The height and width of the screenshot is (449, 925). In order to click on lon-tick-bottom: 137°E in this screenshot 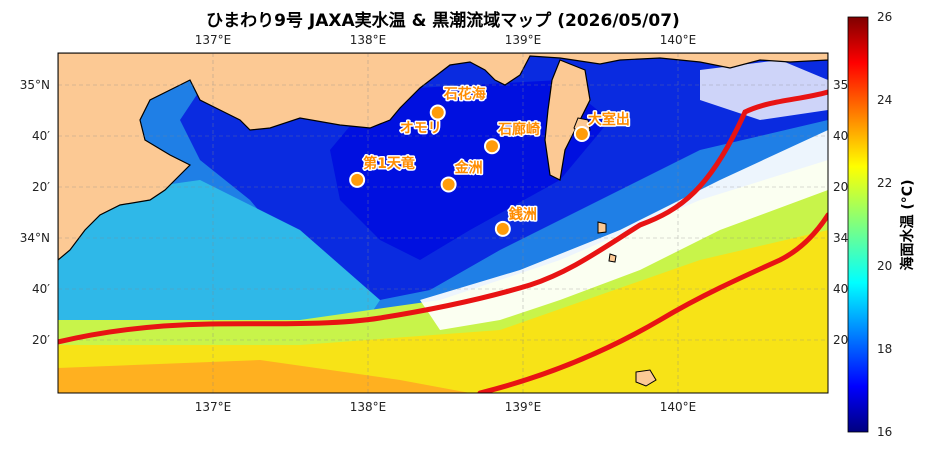, I will do `click(213, 407)`.